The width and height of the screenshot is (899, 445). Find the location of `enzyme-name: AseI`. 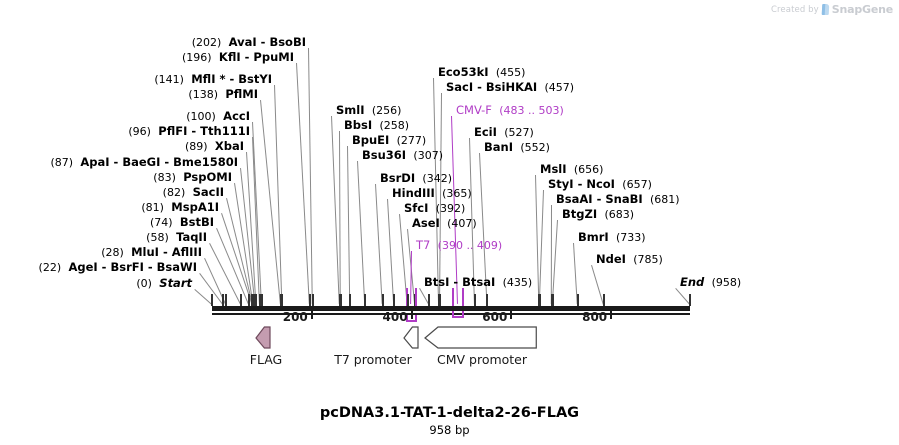

enzyme-name: AseI is located at coordinates (426, 223).